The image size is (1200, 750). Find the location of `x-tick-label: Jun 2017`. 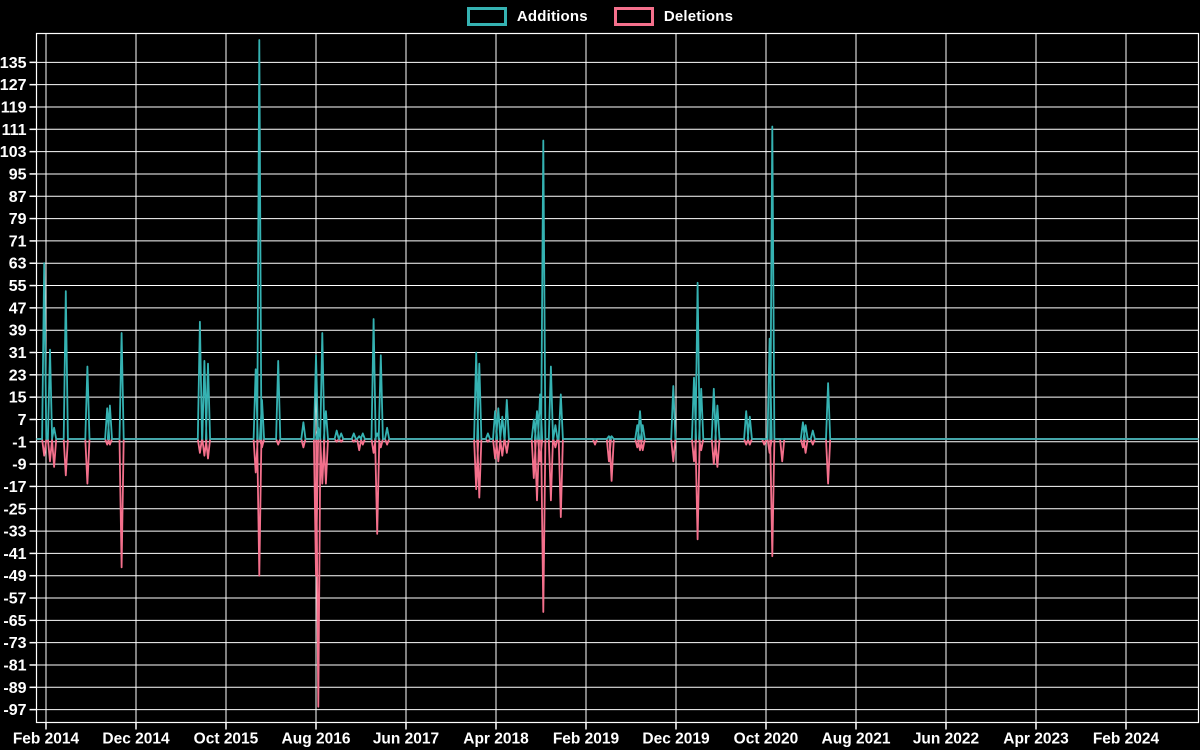

x-tick-label: Jun 2017 is located at coordinates (406, 739).